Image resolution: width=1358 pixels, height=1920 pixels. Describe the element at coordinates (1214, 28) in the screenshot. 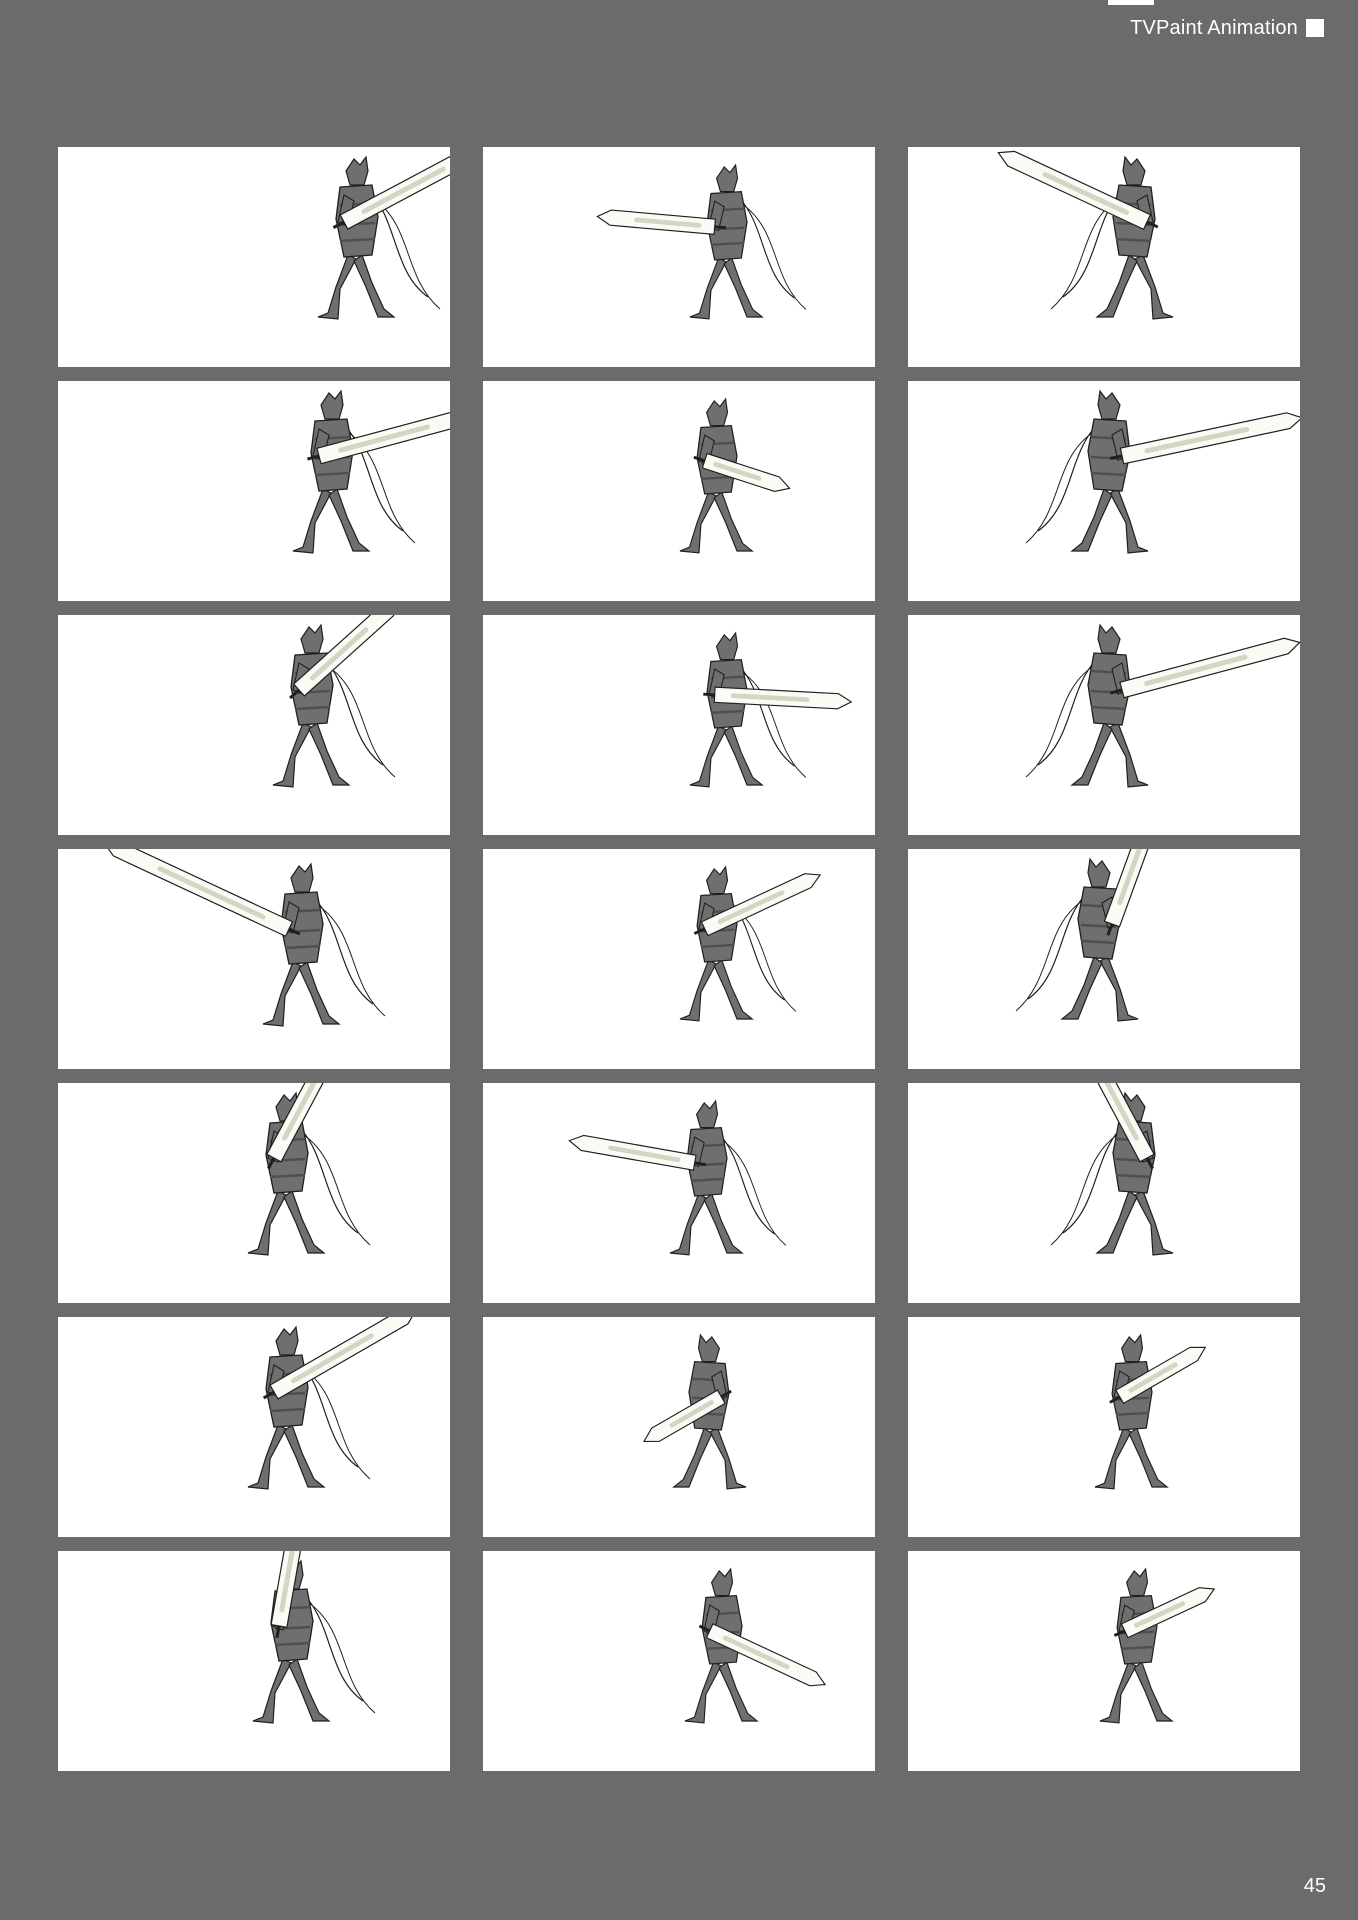

I see `header-title: TVPaint Animation` at that location.